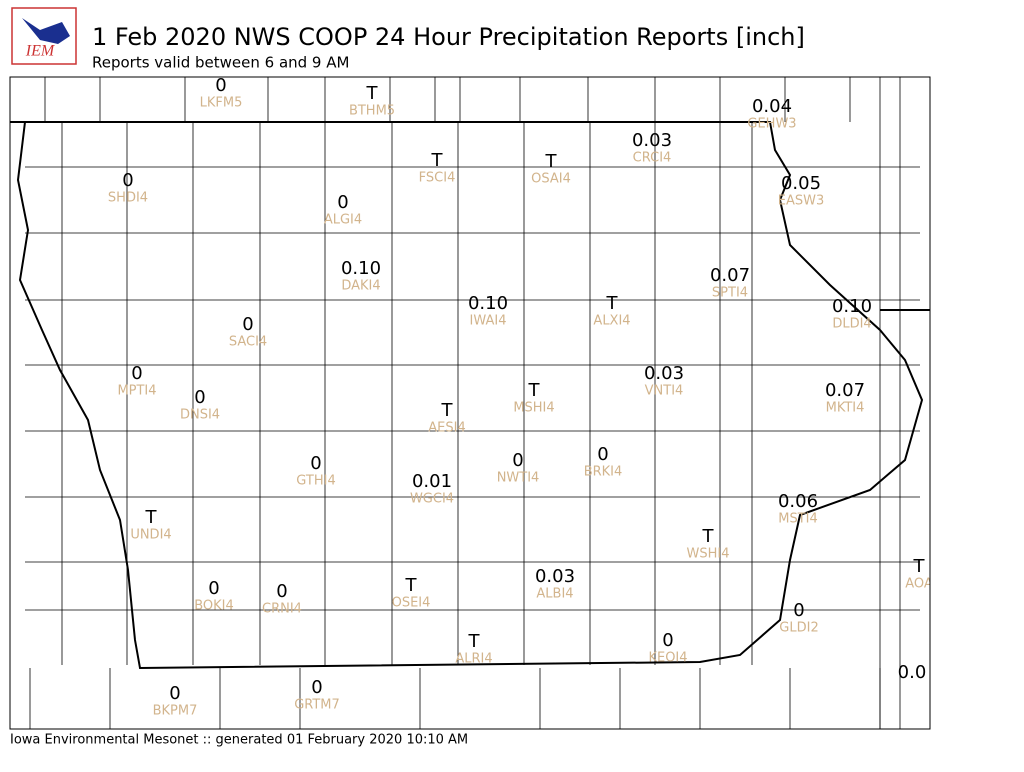 This screenshot has height=772, width=1024. I want to click on station-id: EASW3, so click(801, 201).